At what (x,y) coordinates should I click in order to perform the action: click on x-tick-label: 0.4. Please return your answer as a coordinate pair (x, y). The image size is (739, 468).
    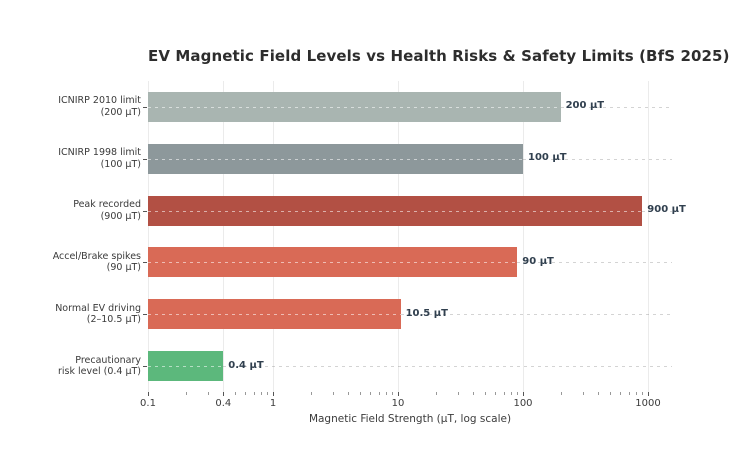
    Looking at the image, I should click on (223, 403).